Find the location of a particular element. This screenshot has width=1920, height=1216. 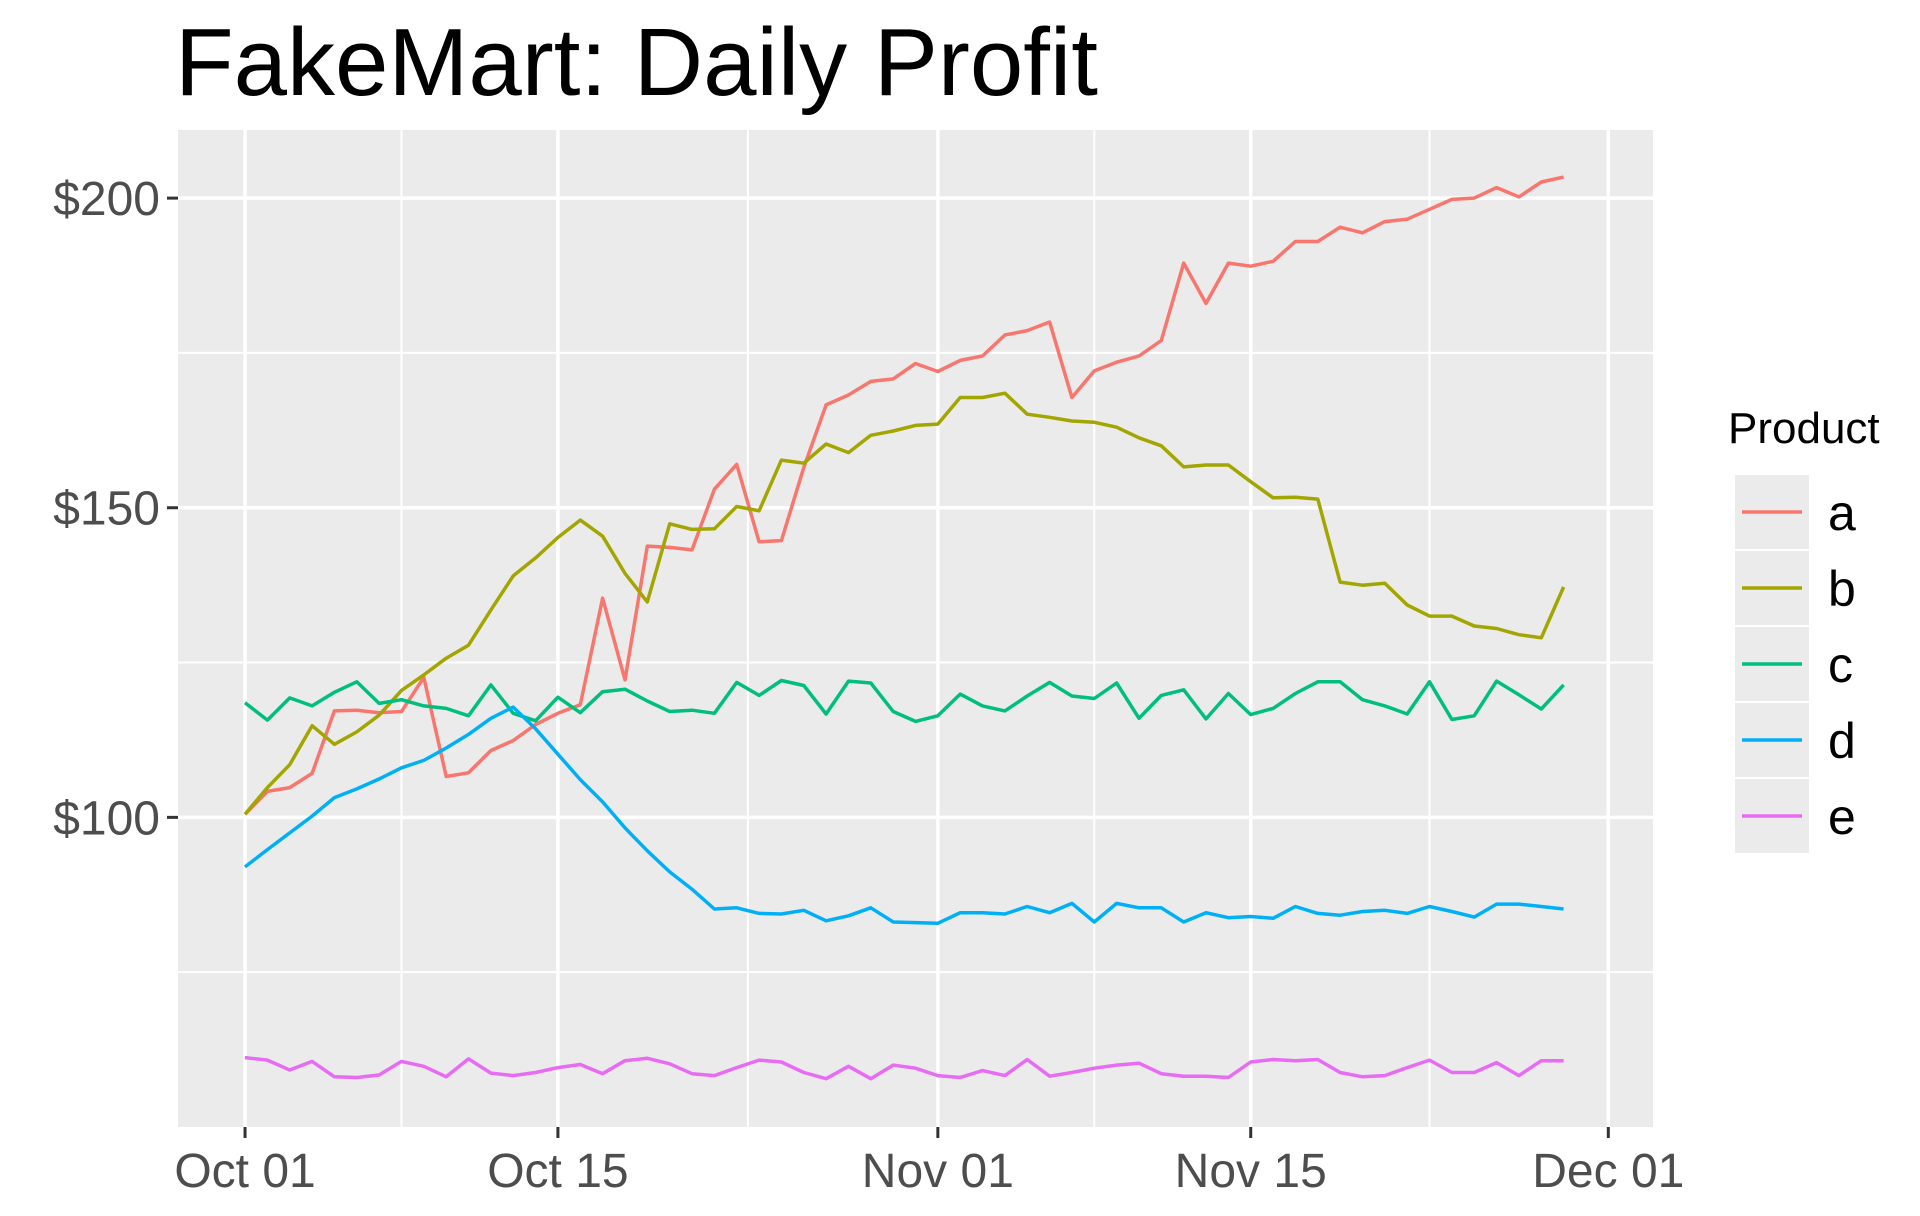

legend-label: d is located at coordinates (1842, 741).